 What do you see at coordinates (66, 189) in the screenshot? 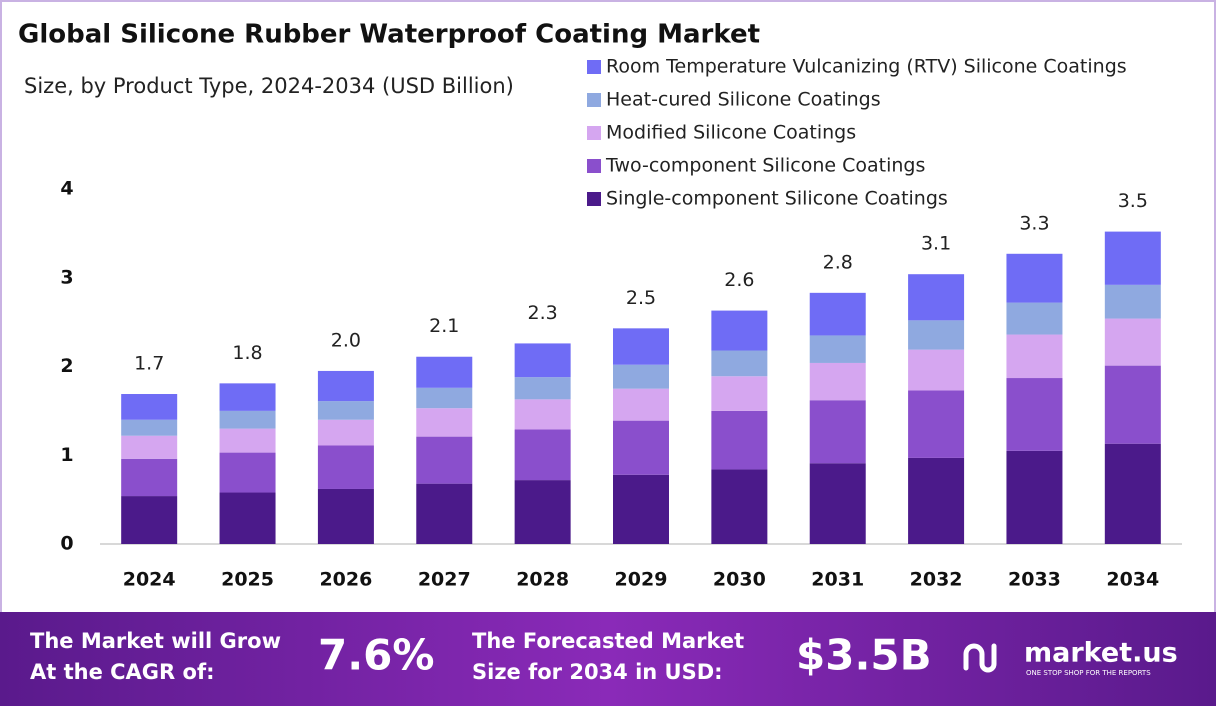
I see `y-tick-label: 4` at bounding box center [66, 189].